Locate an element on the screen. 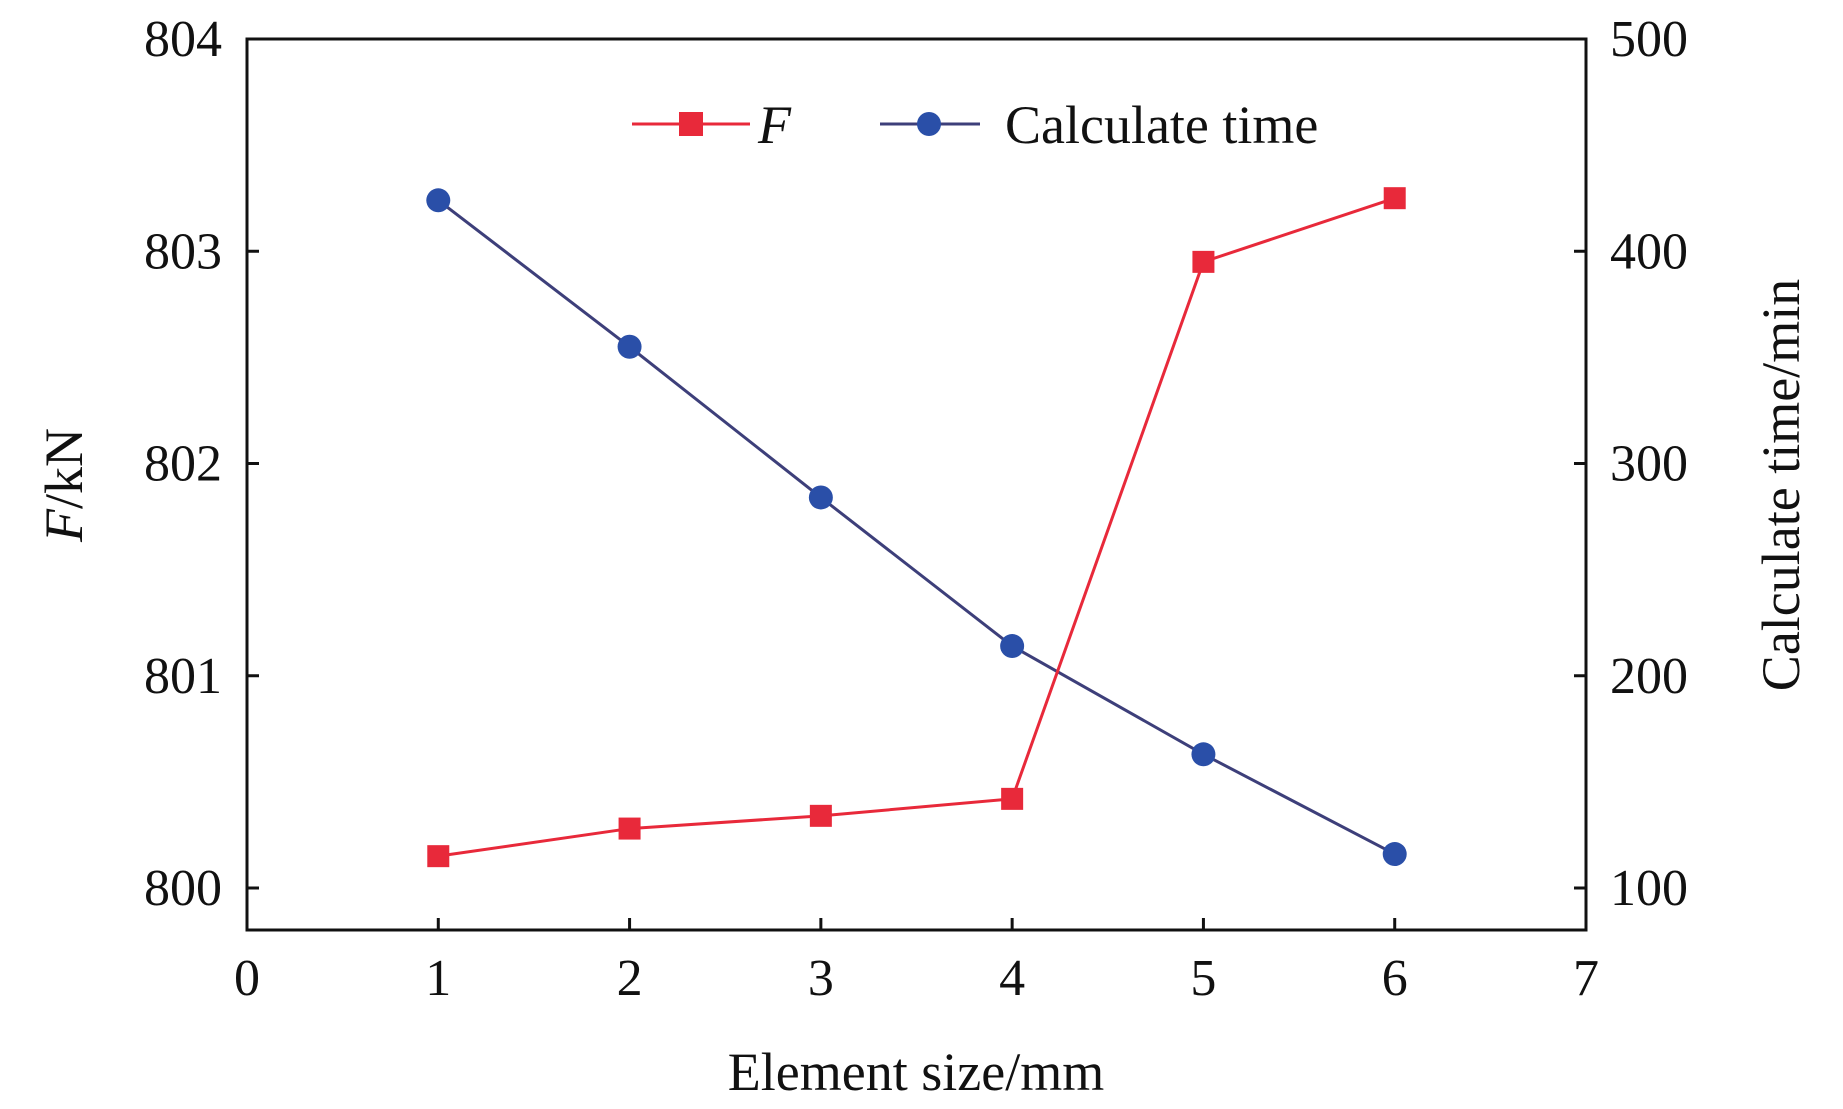 This screenshot has width=1843, height=1109. x-tick-label: 1 is located at coordinates (438, 978).